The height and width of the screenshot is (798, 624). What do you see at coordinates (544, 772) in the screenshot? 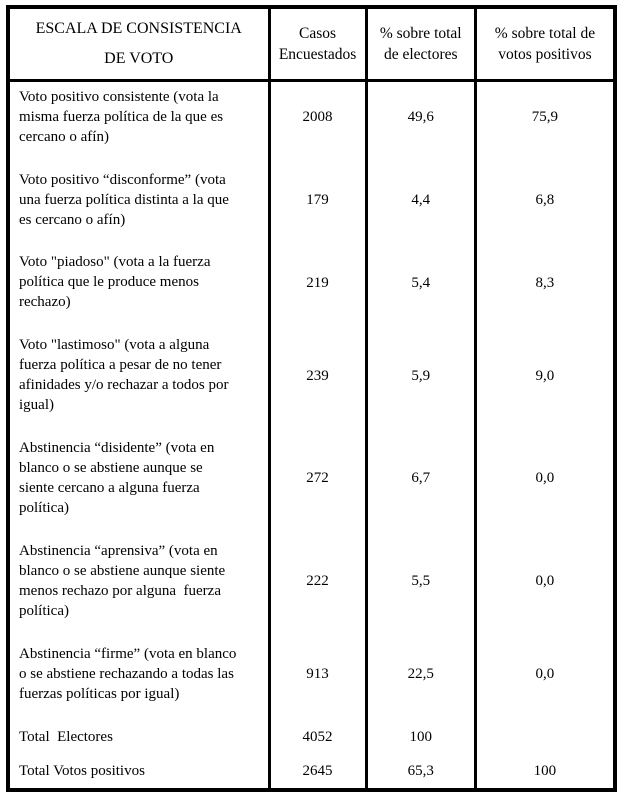
I see `pct-votos-positivos-value: 100` at bounding box center [544, 772].